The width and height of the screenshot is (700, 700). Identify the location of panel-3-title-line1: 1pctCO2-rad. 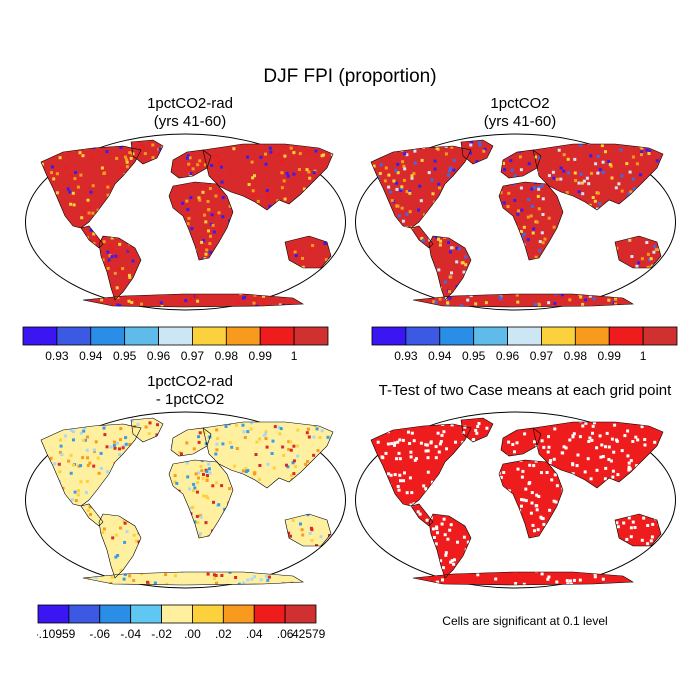
(190, 381).